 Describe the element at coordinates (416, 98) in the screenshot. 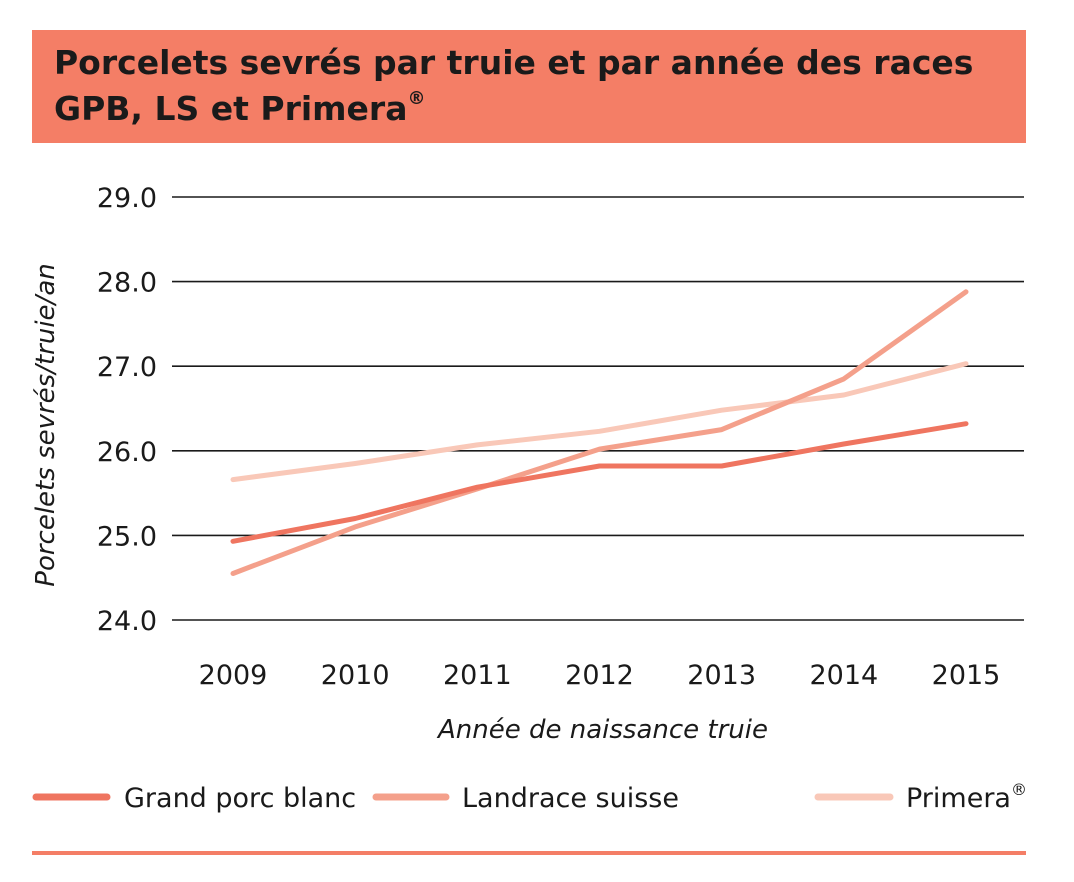

I see `chart-title-registered-mark: ®` at that location.